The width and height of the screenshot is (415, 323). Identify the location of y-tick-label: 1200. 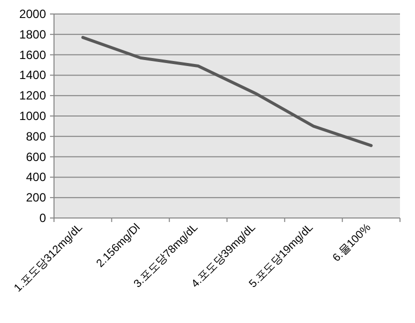
(32, 95).